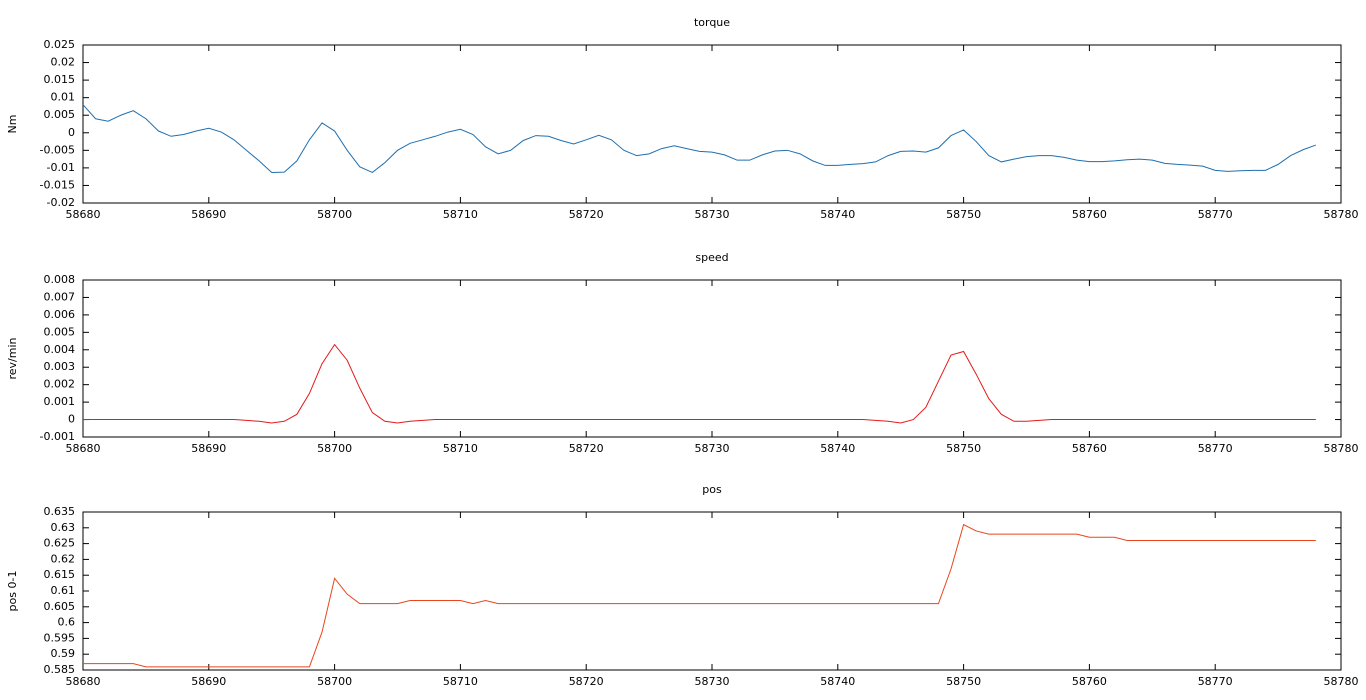 The width and height of the screenshot is (1366, 700). Describe the element at coordinates (60, 401) in the screenshot. I see `y-tick-label: 0.001` at that location.